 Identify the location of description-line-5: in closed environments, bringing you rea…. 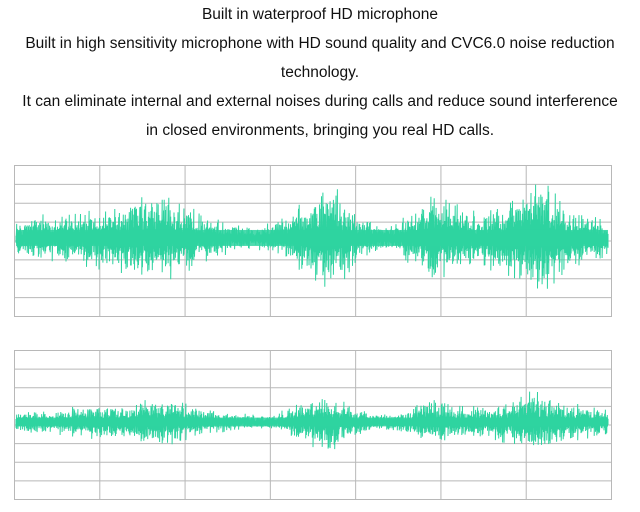
(320, 130).